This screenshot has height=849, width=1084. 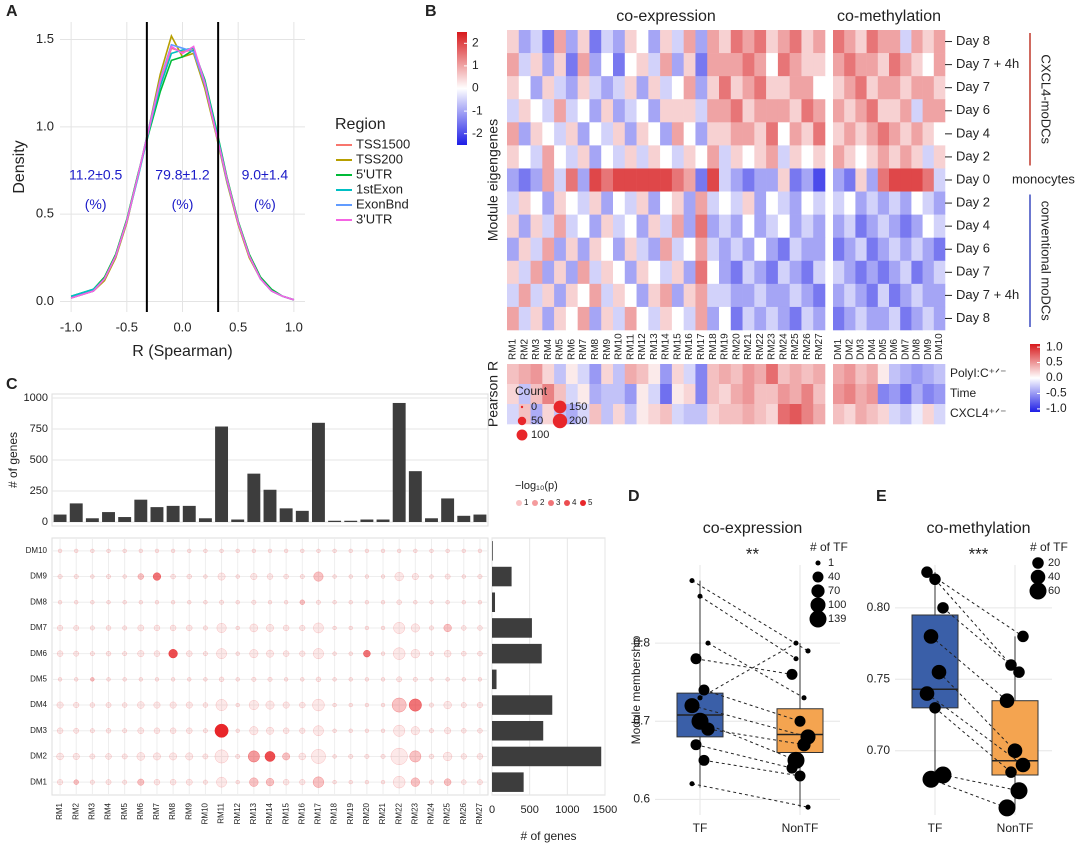 I want to click on annotation-unit: (%), so click(x=96, y=204).